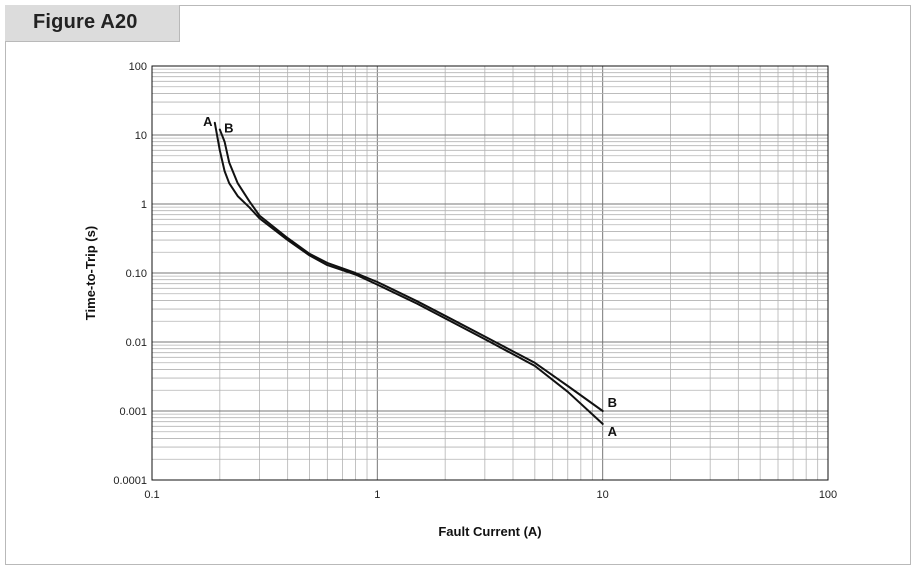 This screenshot has width=917, height=565. Describe the element at coordinates (85, 22) in the screenshot. I see `figure-label: Figure A20` at that location.